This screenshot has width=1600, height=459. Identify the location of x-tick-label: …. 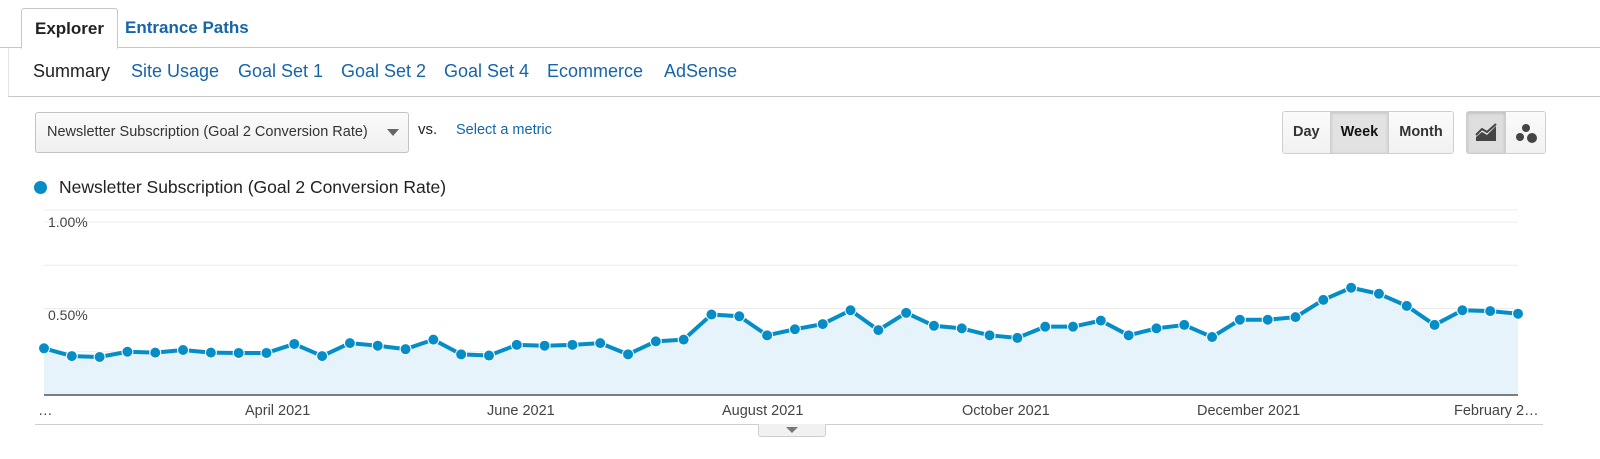
(45, 411).